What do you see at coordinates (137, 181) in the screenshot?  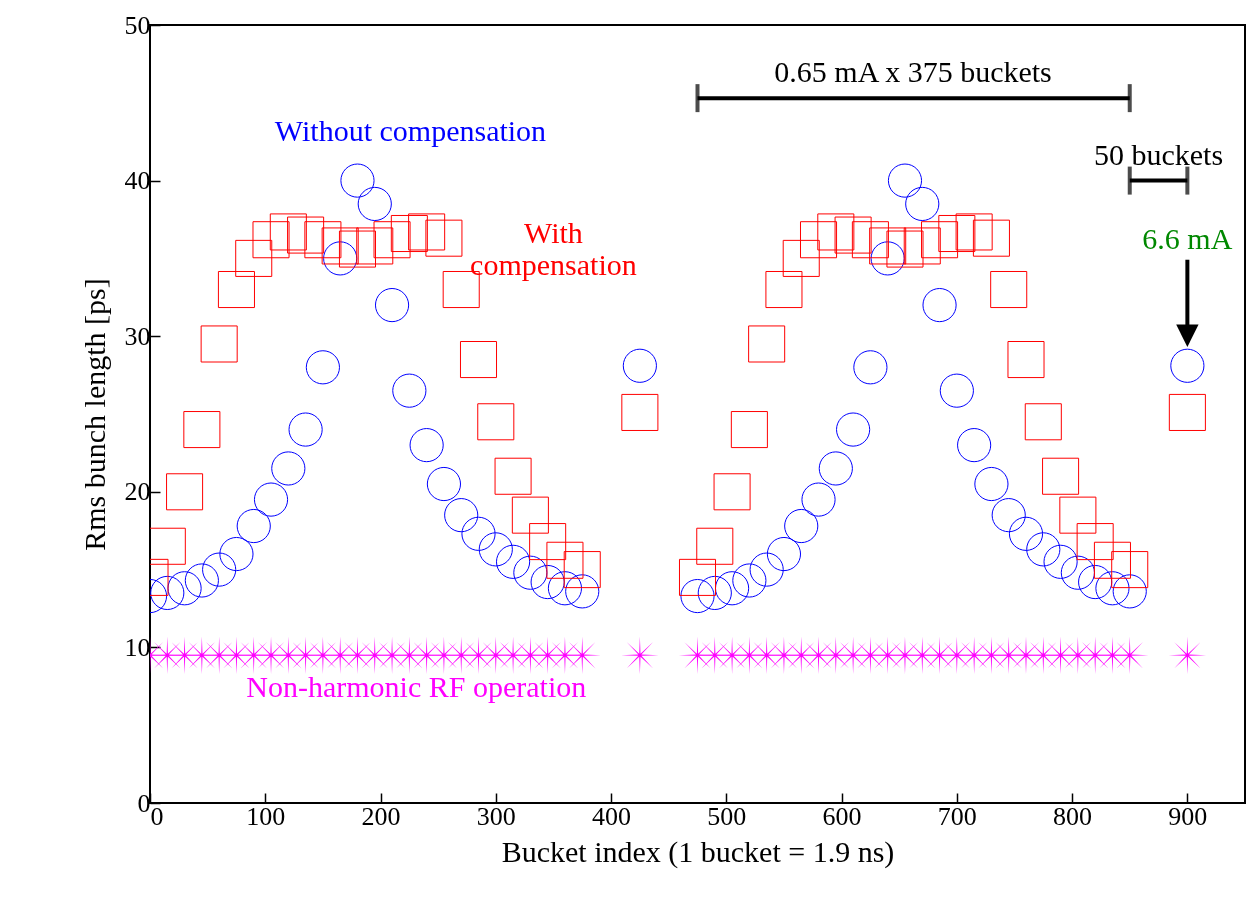 I see `y-tick-label: 40` at bounding box center [137, 181].